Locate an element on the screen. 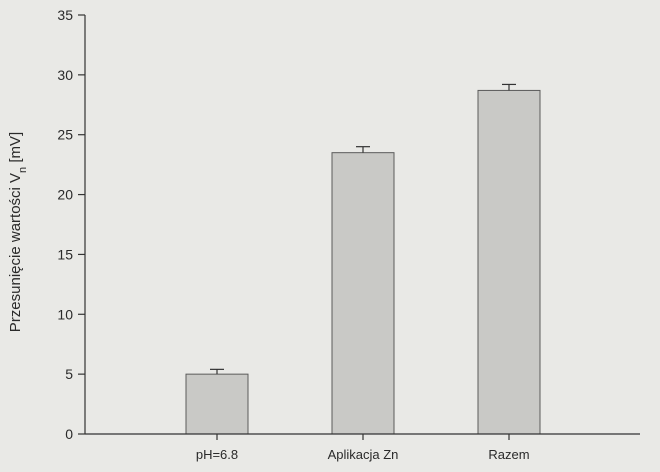  x-tick-label: pH=6.8 is located at coordinates (217, 454).